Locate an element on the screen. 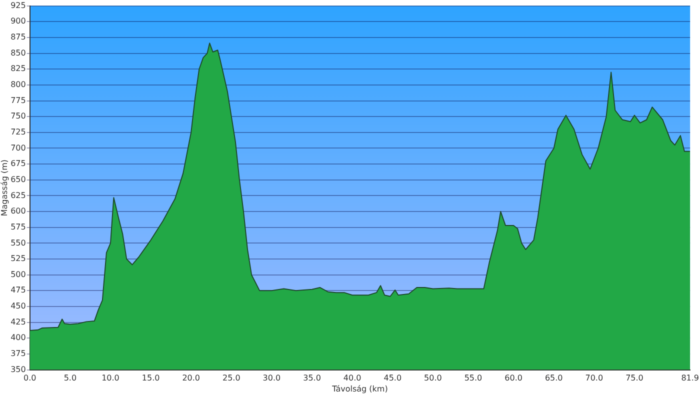 The height and width of the screenshot is (394, 700). y-tick-label: 725 is located at coordinates (18, 131).